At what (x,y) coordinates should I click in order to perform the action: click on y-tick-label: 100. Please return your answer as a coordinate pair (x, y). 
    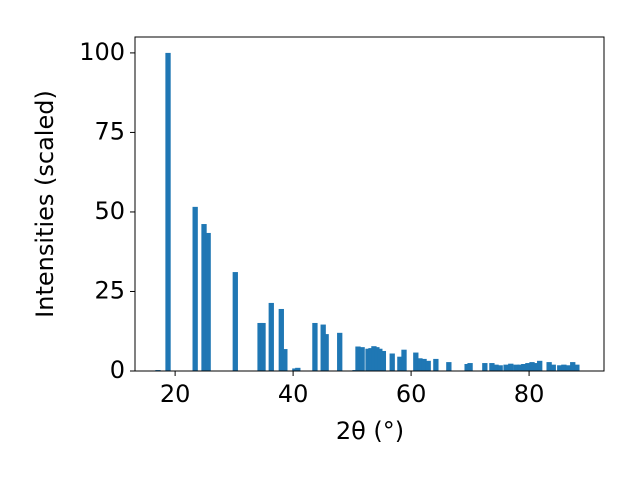
    Looking at the image, I should click on (102, 52).